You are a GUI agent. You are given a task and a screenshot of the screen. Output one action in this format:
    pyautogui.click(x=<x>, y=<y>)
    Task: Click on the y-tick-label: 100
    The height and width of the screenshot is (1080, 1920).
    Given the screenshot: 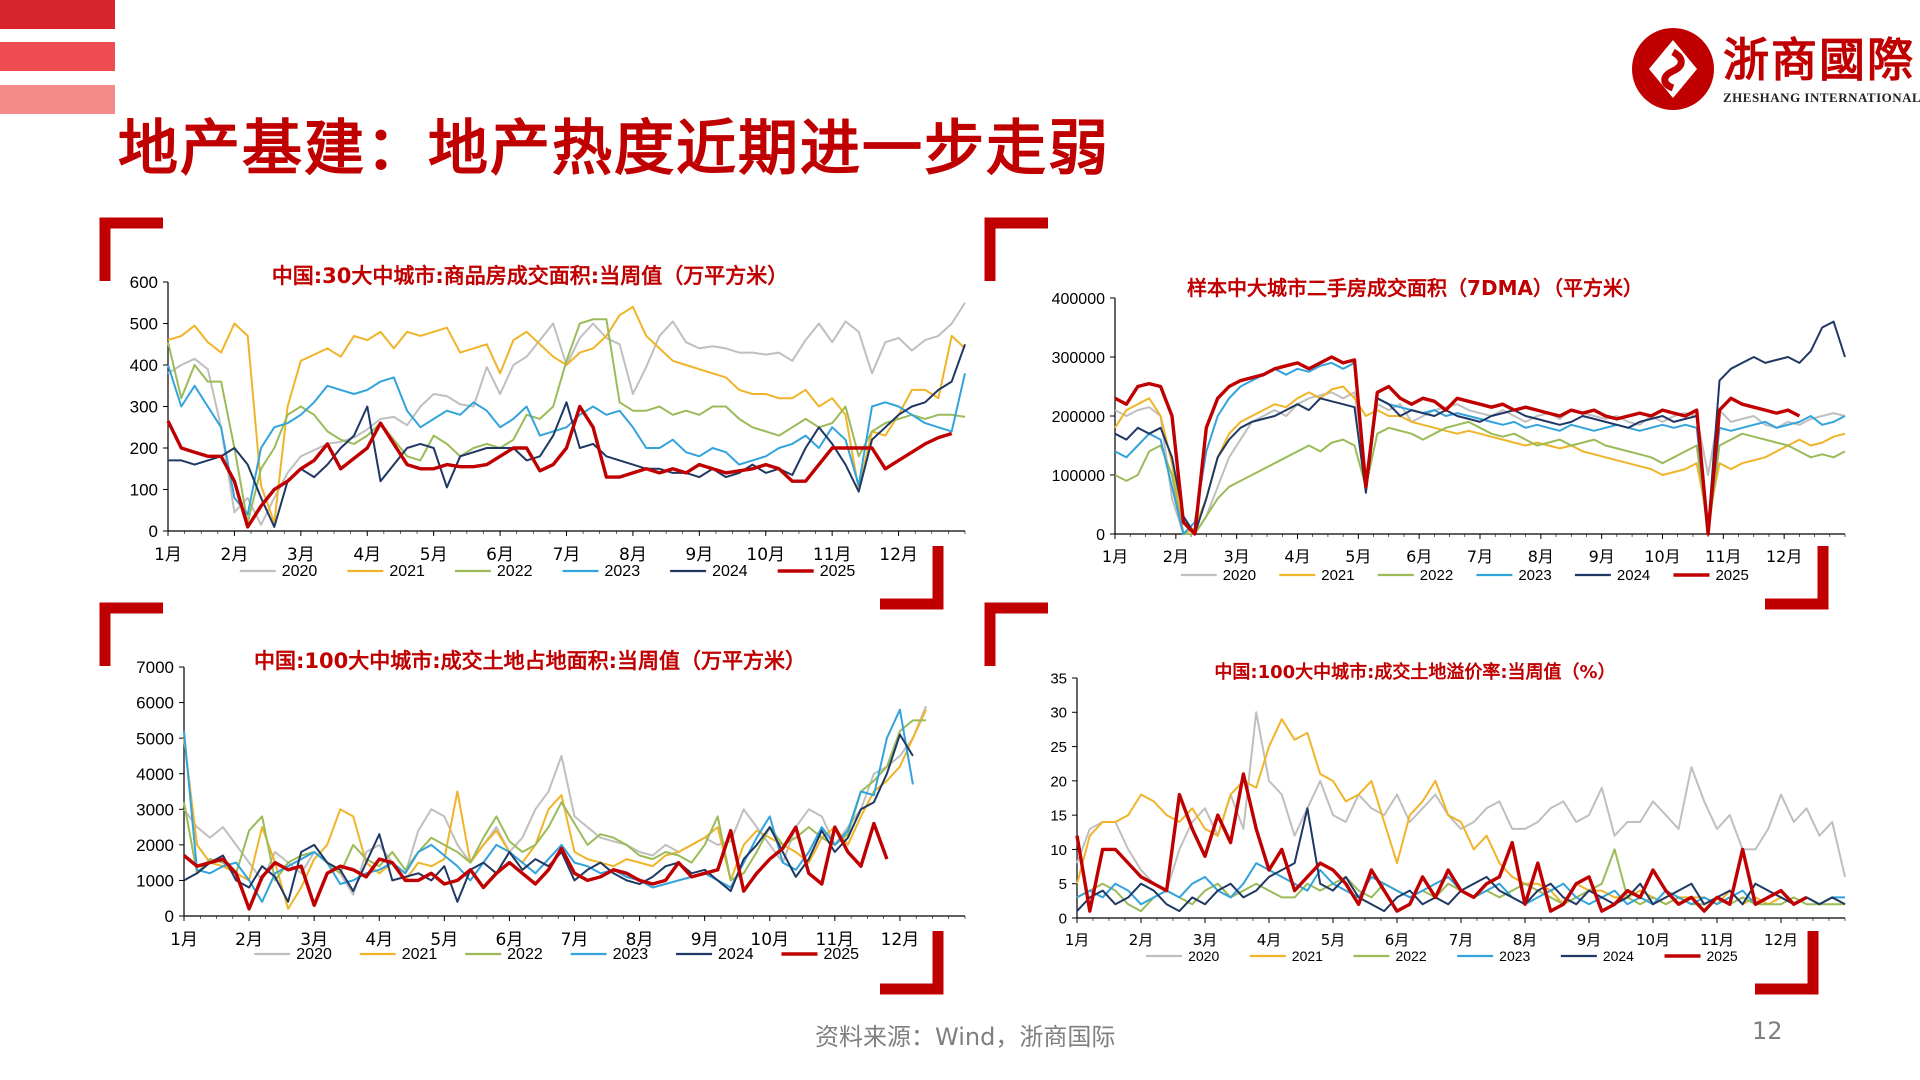 What is the action you would take?
    pyautogui.click(x=144, y=490)
    